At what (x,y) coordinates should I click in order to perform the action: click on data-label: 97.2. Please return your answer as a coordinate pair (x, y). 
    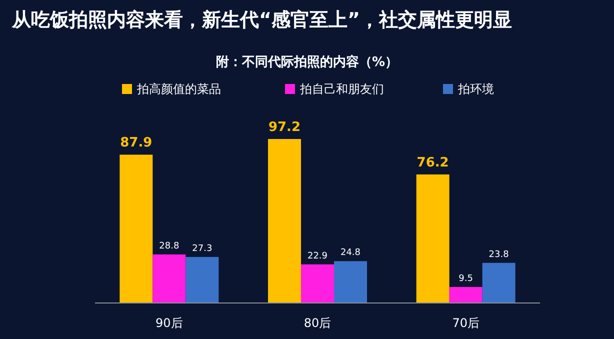
    Looking at the image, I should click on (284, 127).